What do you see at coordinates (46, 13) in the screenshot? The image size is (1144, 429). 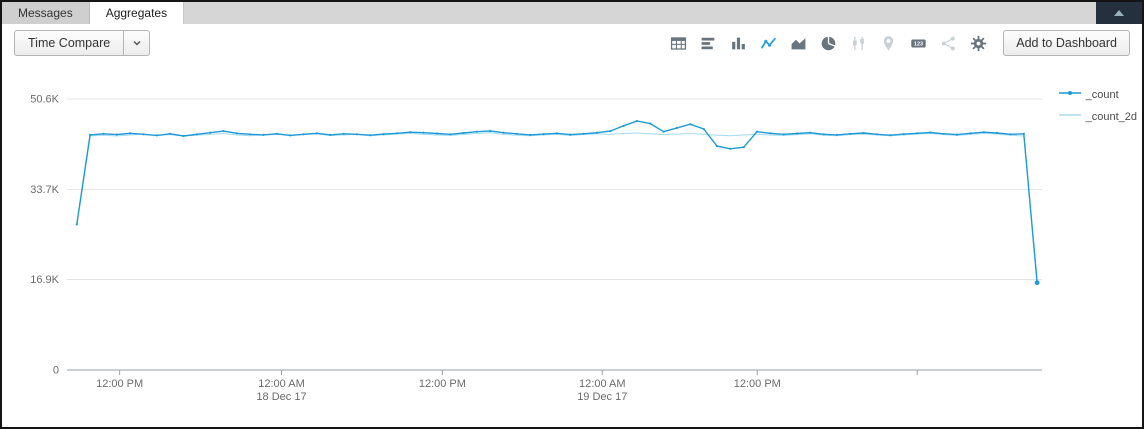 I see `tab-messages: Messages` at bounding box center [46, 13].